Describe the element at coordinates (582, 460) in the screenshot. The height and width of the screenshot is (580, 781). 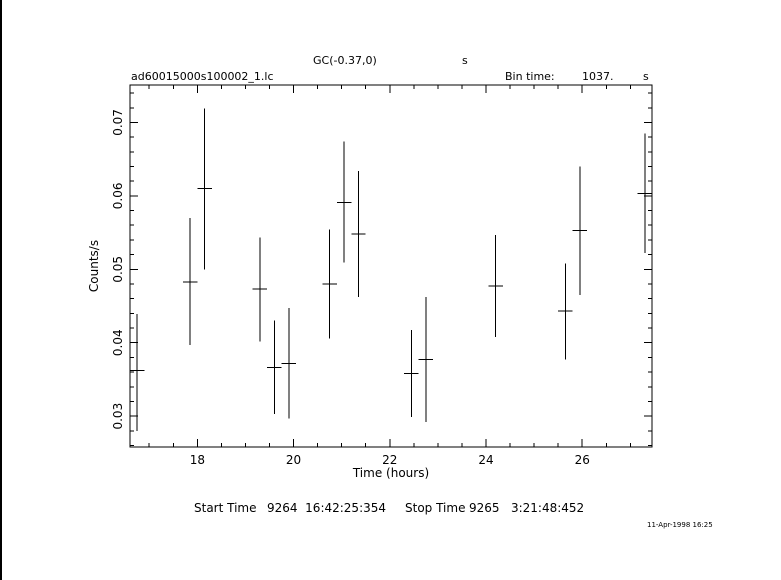
I see `x-tick-label: 26` at that location.